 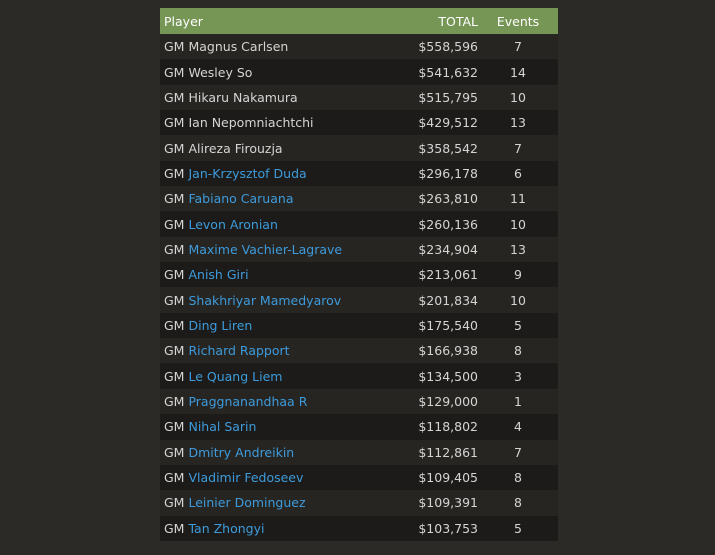 I want to click on events-cell: 9, so click(x=518, y=275).